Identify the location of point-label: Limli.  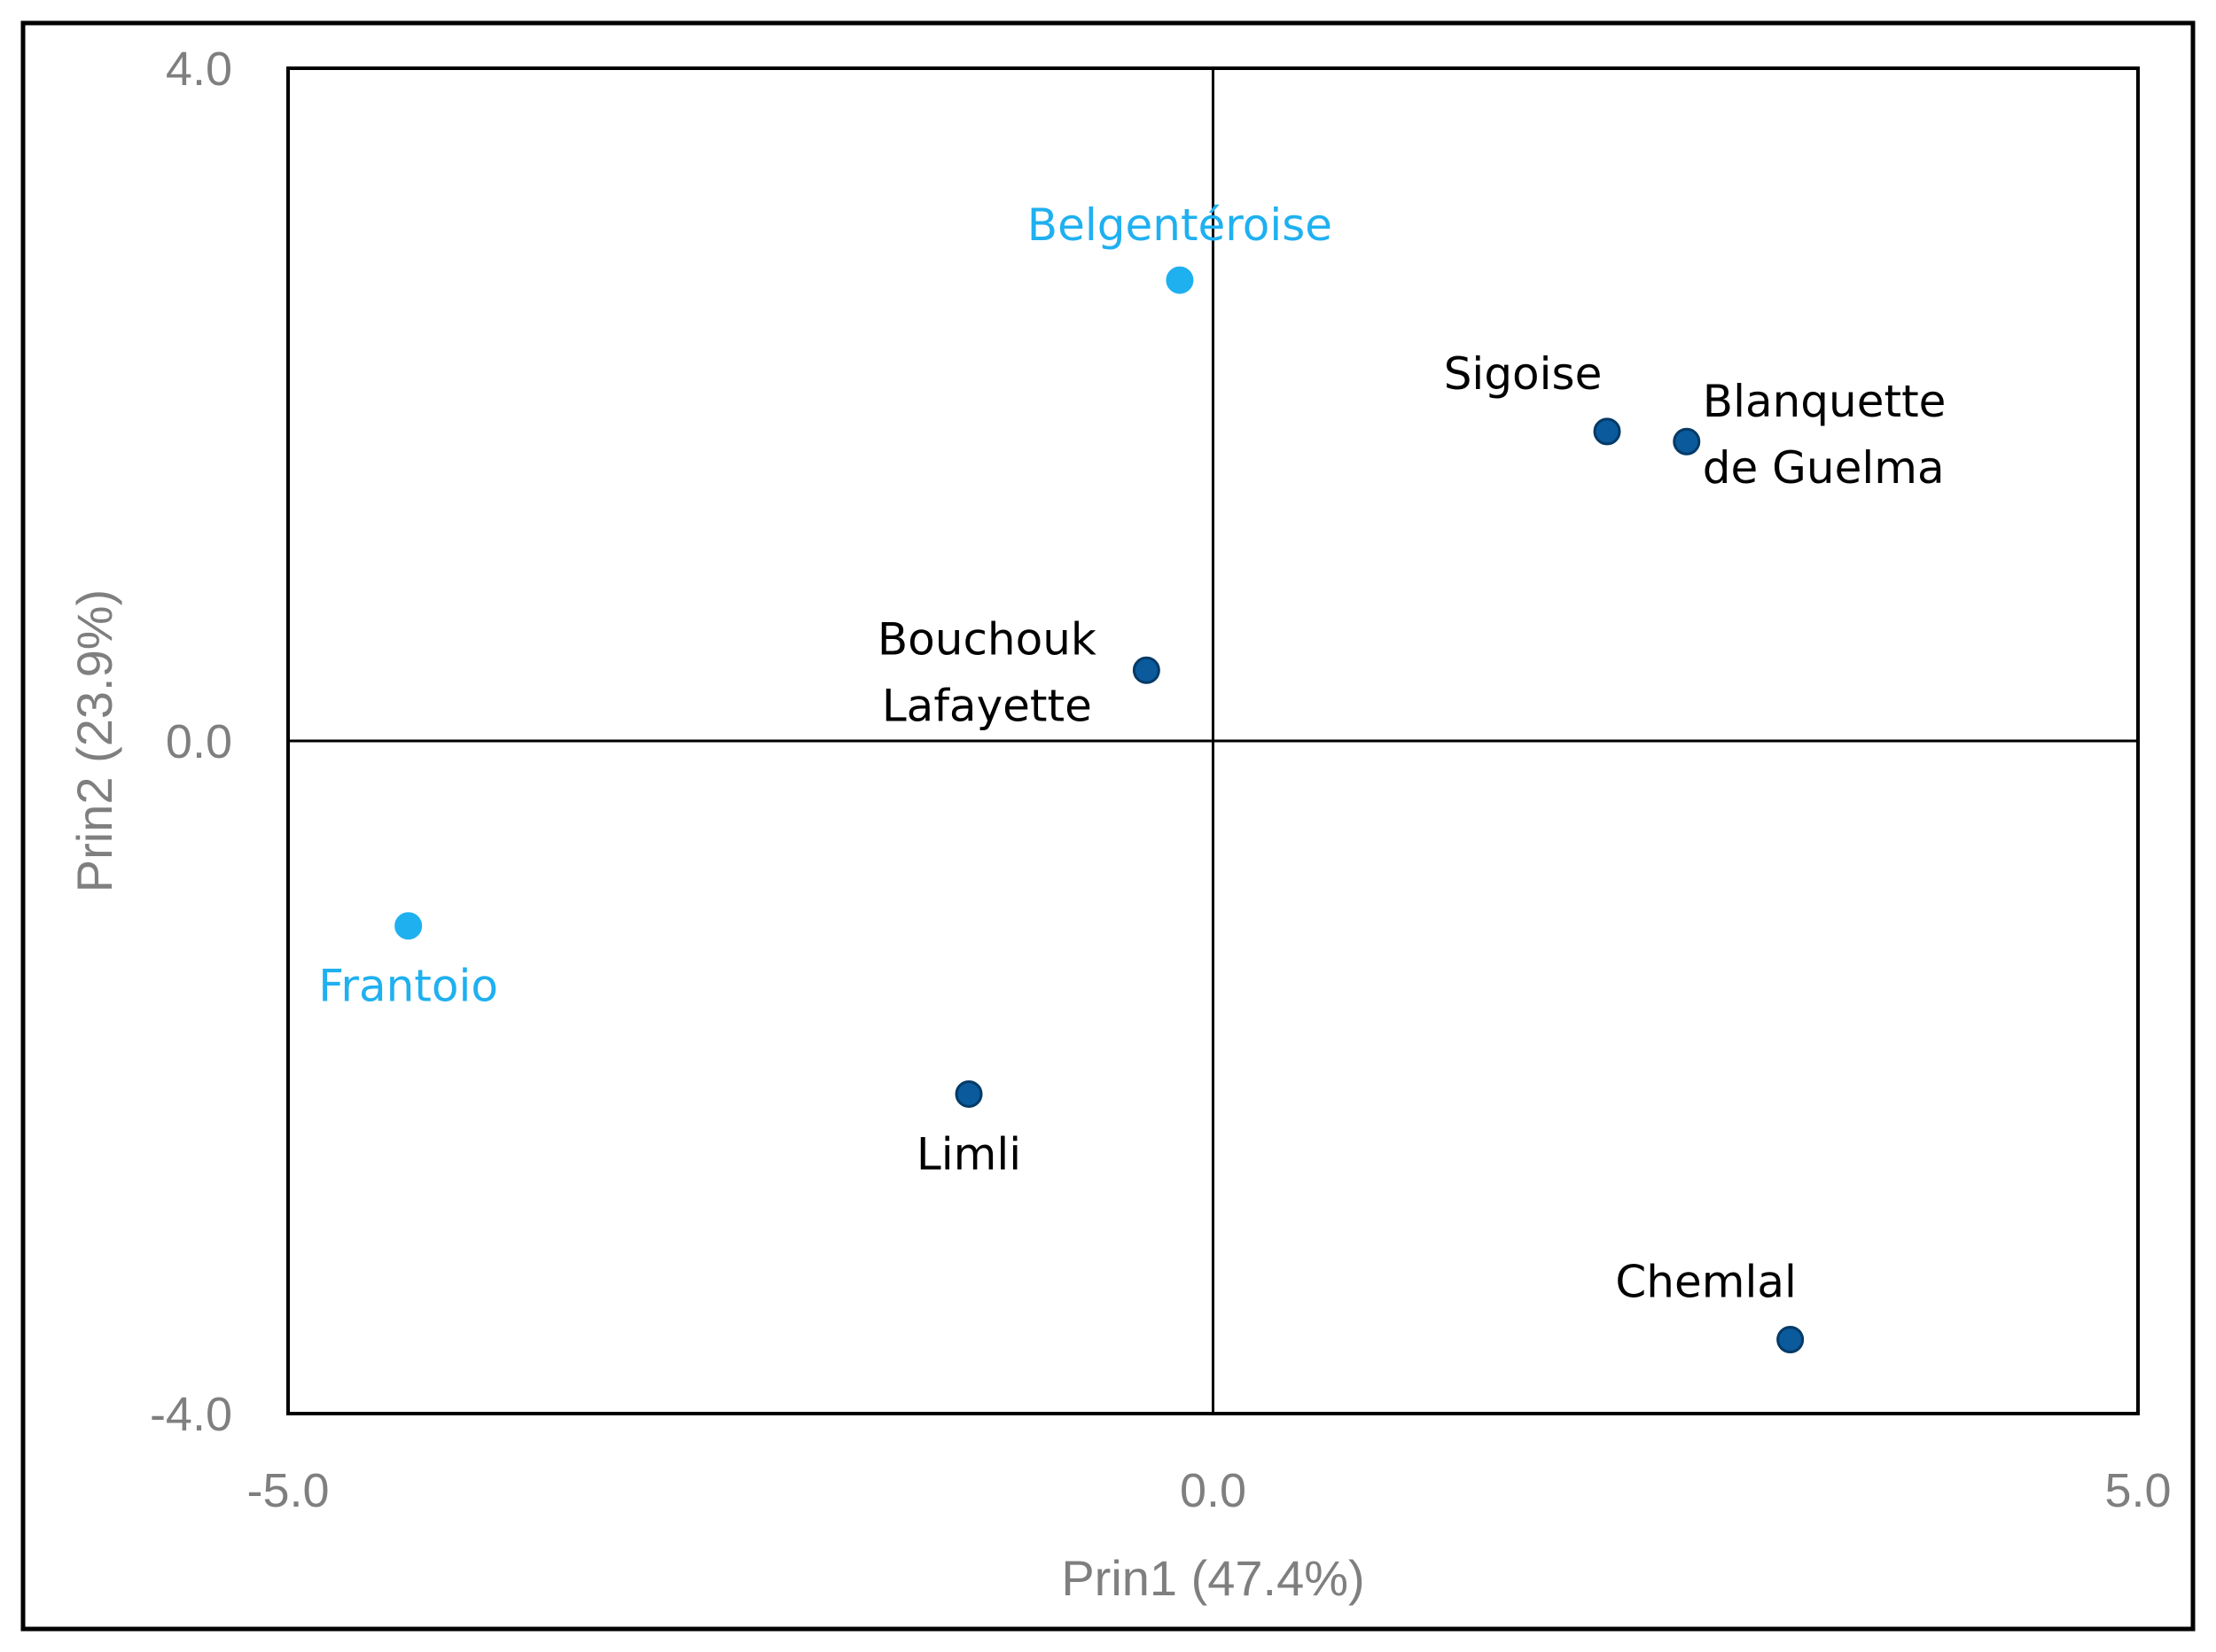
(969, 1154).